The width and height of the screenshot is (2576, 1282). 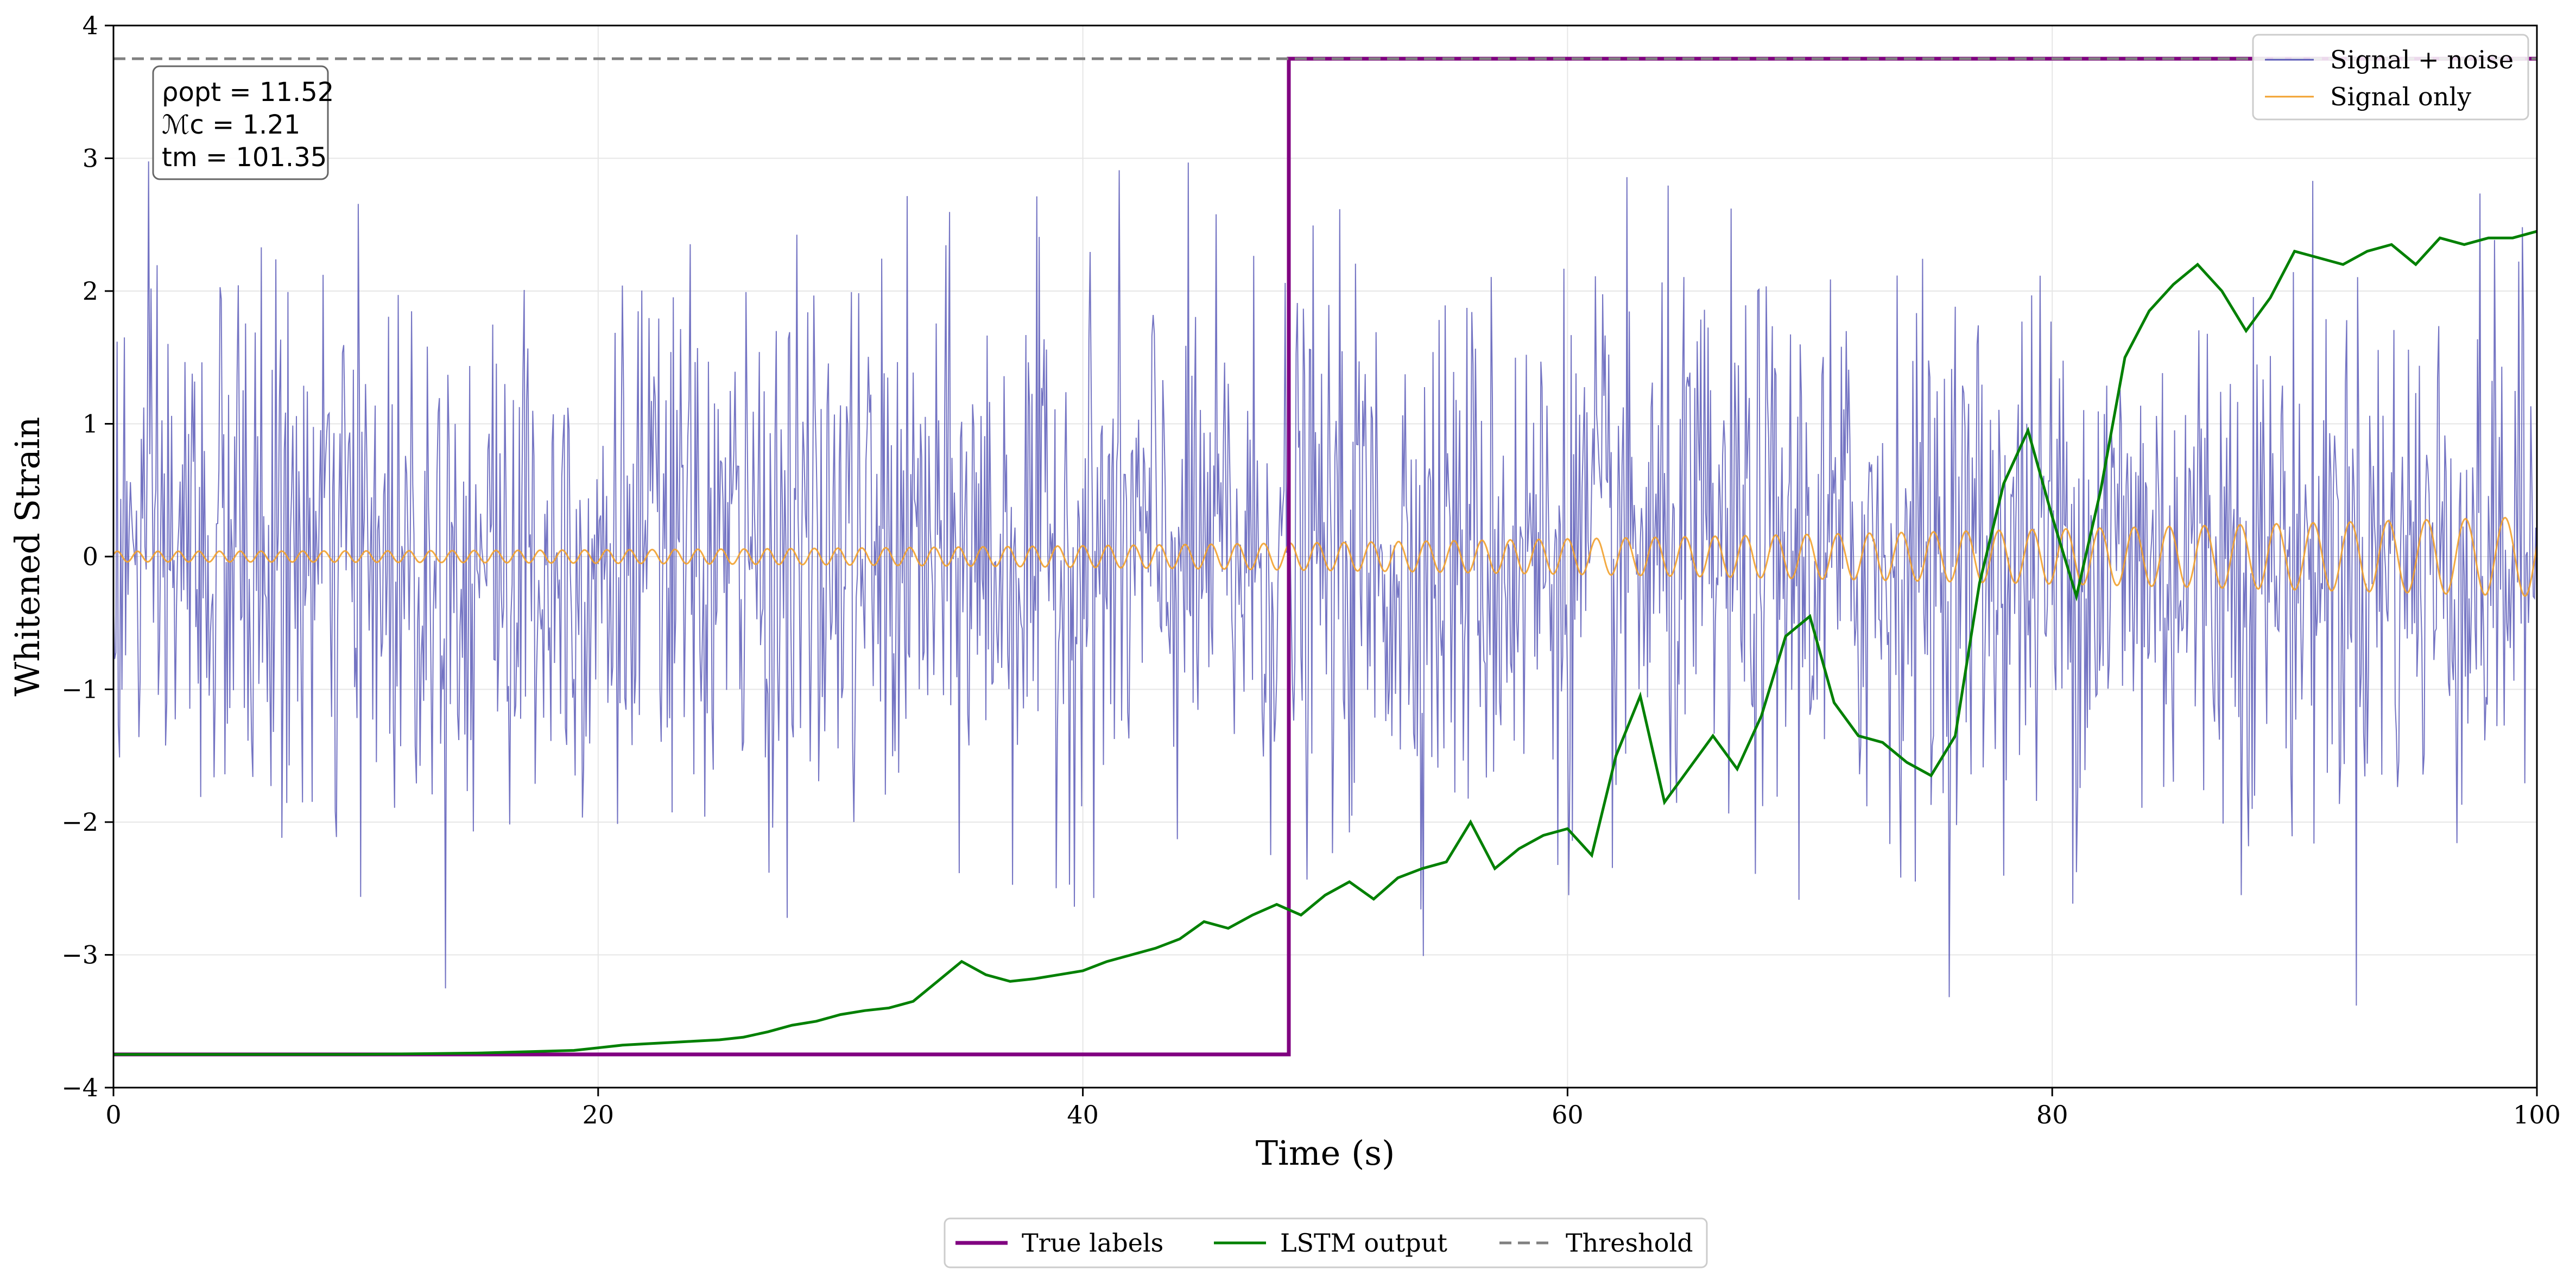 What do you see at coordinates (90, 291) in the screenshot?
I see `y-tick-label: 2` at bounding box center [90, 291].